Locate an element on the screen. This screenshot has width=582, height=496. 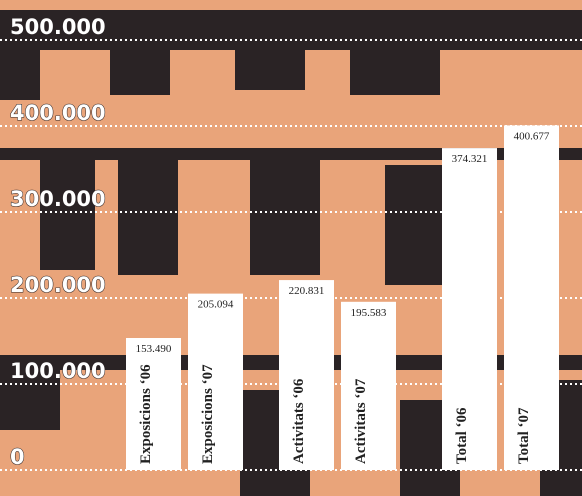
value-label: 153.490 is located at coordinates (154, 349).